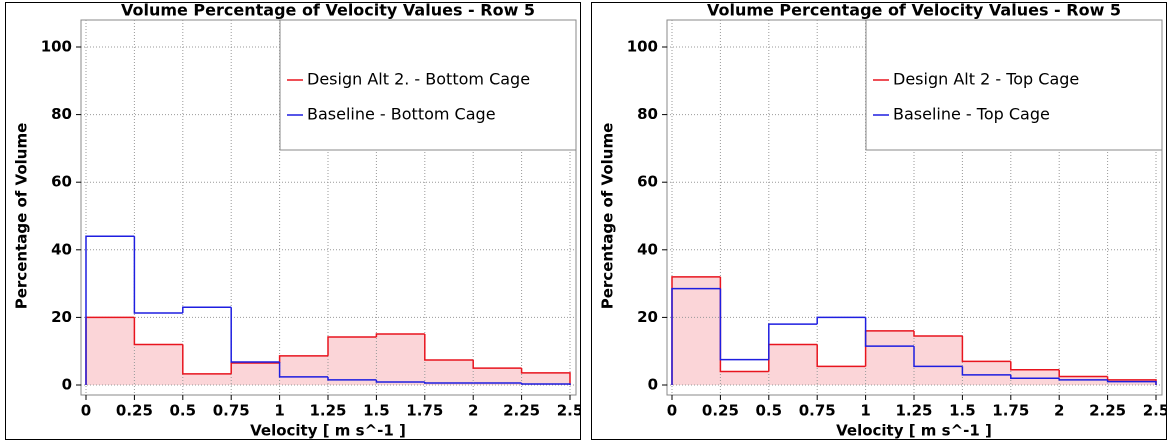 Image resolution: width=1172 pixels, height=442 pixels. I want to click on legend-label: Baseline - Bottom Cage, so click(401, 114).